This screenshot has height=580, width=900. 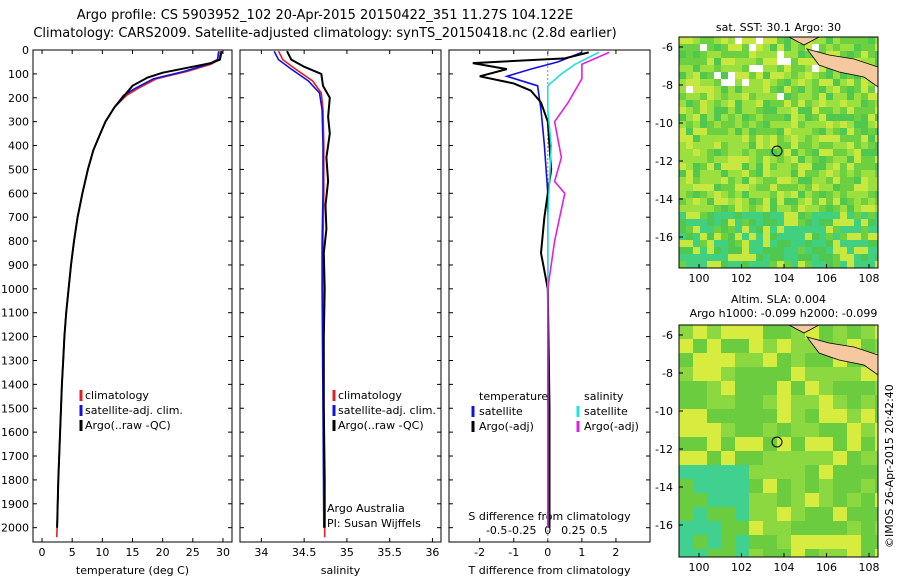 What do you see at coordinates (513, 396) in the screenshot?
I see `legend-header-t: temperature` at bounding box center [513, 396].